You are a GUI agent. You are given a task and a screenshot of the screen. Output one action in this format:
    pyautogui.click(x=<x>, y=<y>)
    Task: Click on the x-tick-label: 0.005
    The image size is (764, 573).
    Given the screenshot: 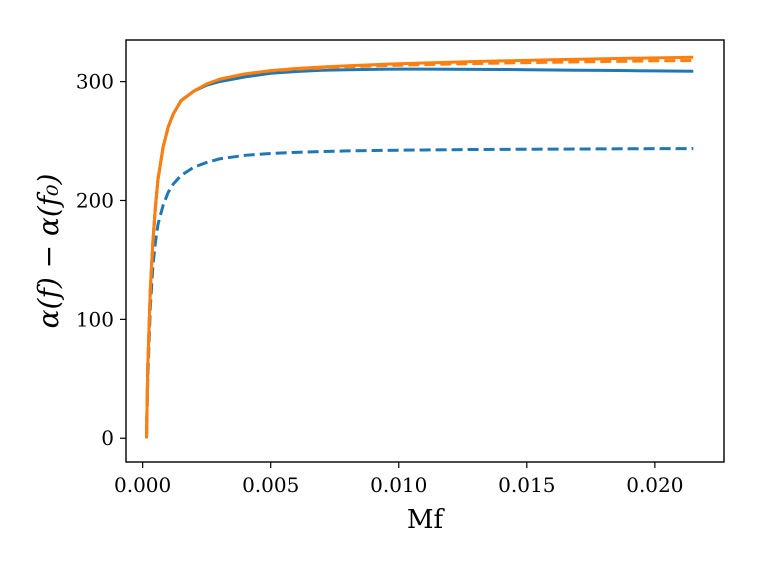 What is the action you would take?
    pyautogui.click(x=270, y=485)
    